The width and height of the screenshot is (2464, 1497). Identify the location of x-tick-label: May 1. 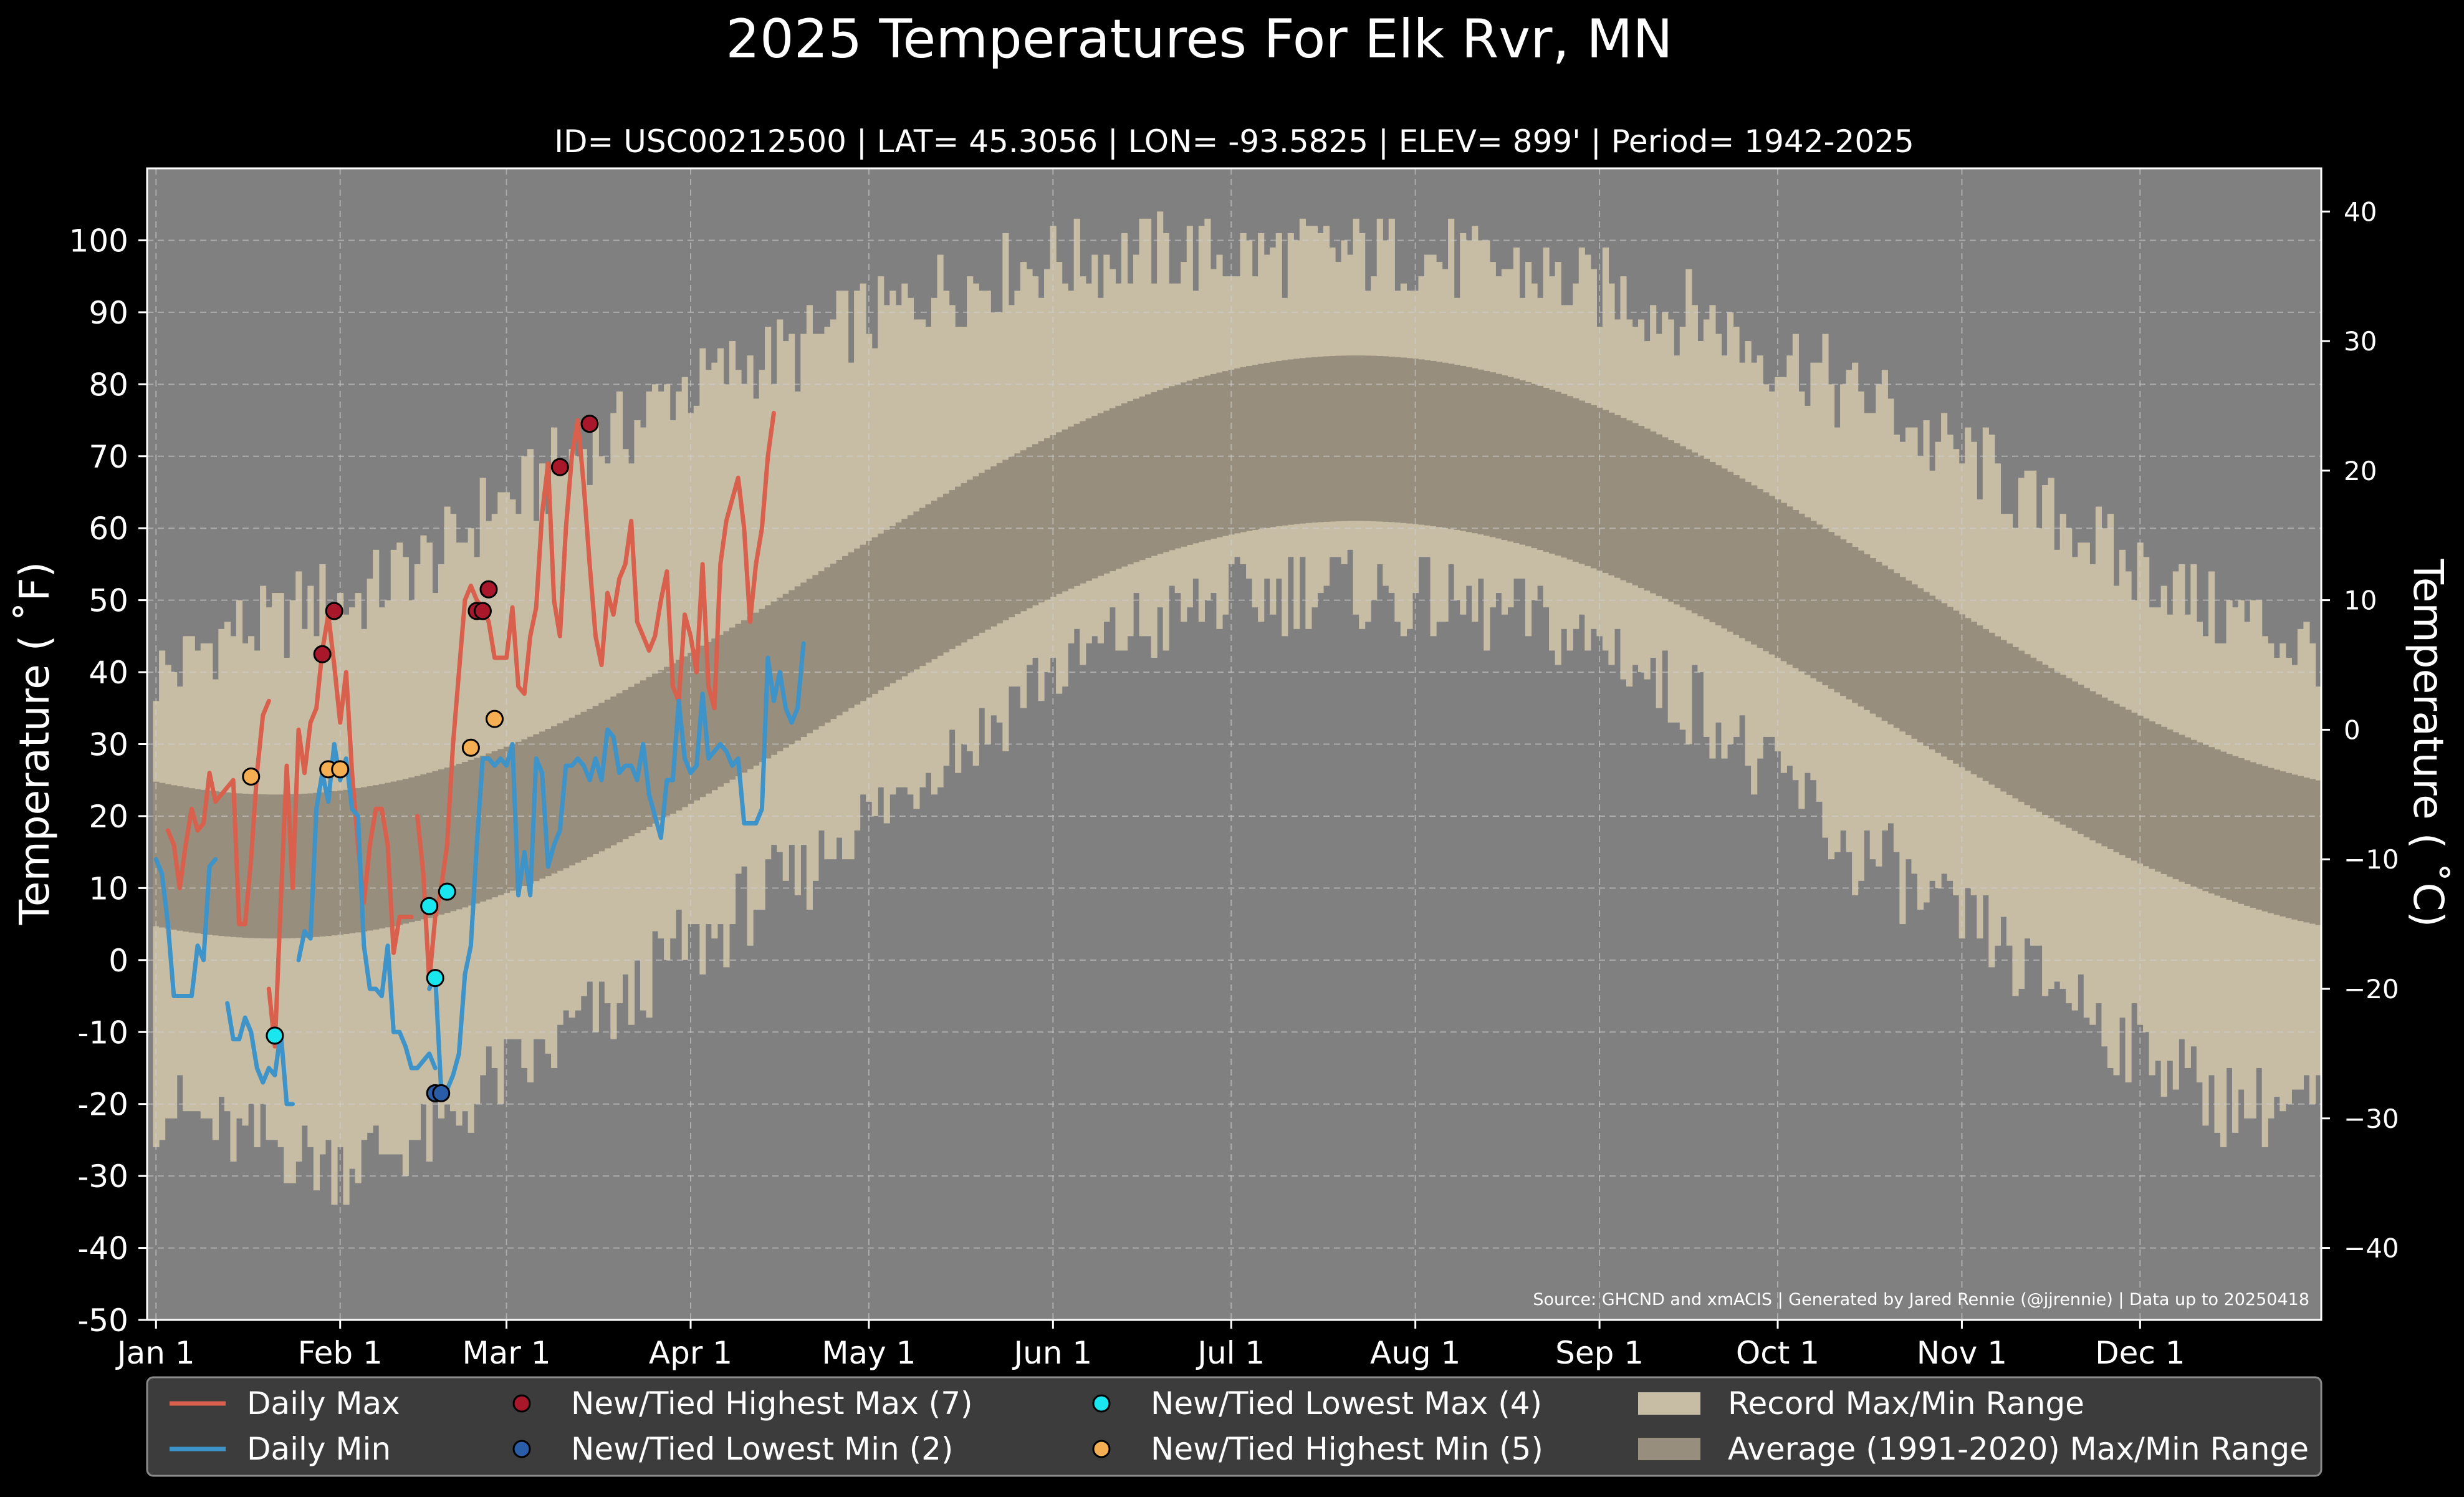
(869, 1353).